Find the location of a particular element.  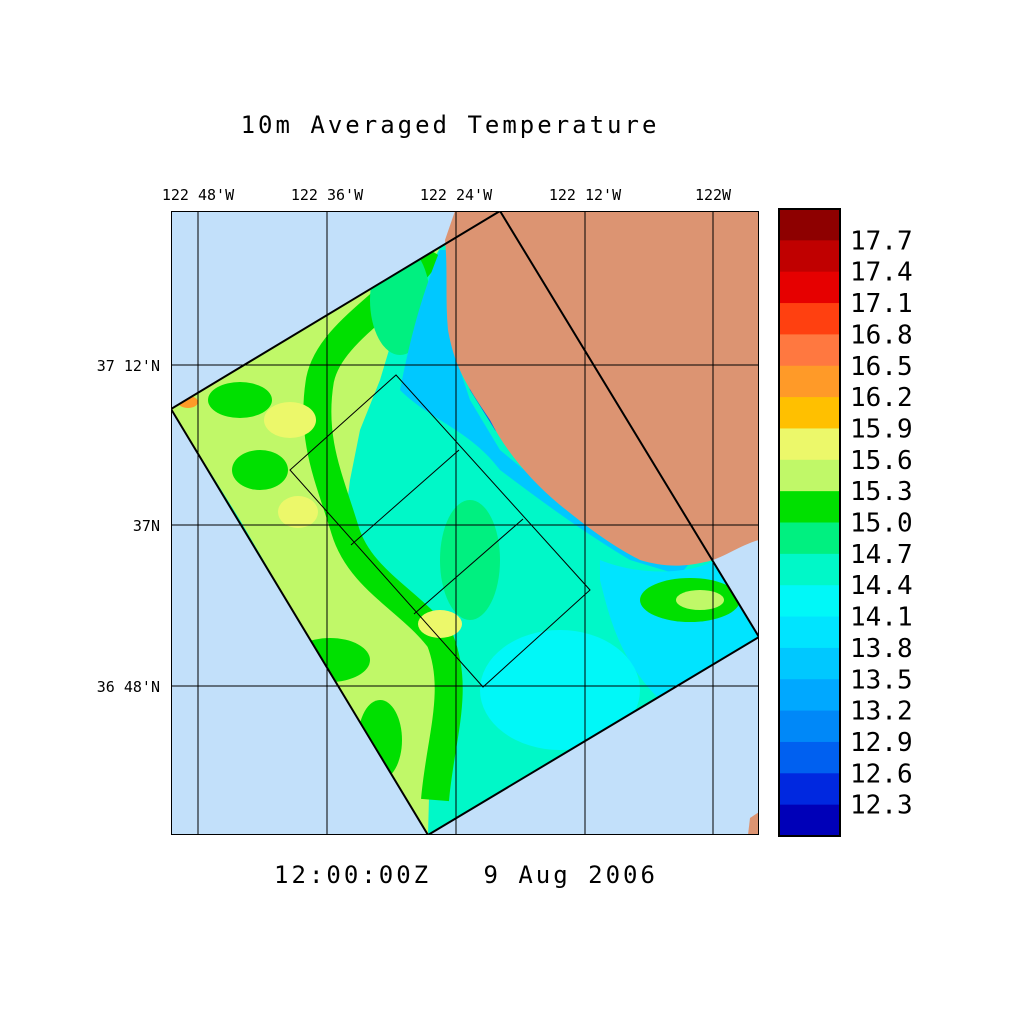

land-corner is located at coordinates (753, 823).